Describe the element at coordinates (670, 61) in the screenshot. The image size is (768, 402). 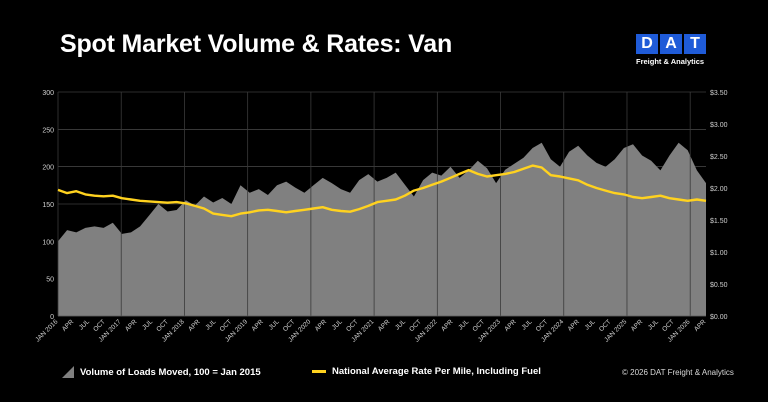
I see `logo-subtitle: Freight & Analytics` at that location.